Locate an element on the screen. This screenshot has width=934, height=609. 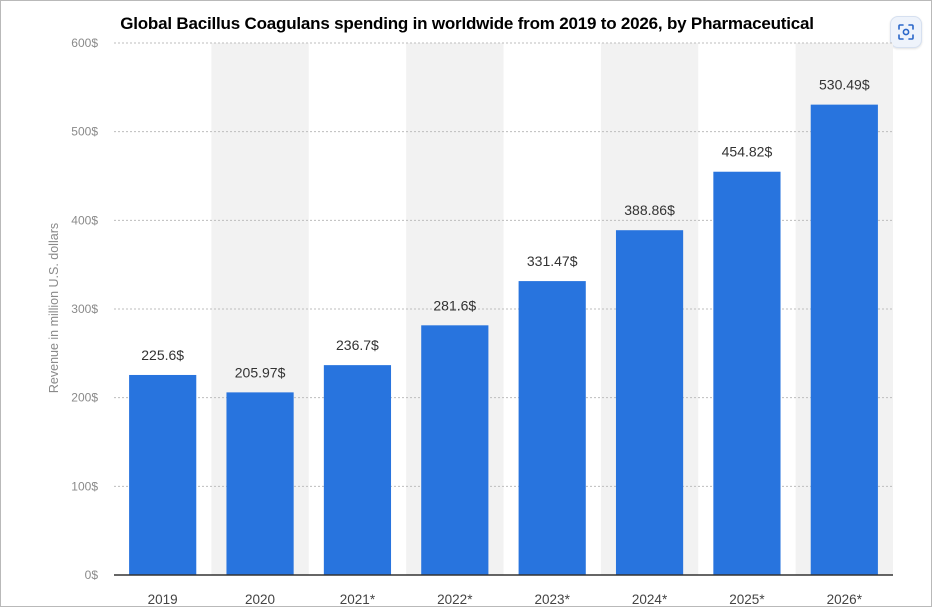
bar-value-label: 236.7$ is located at coordinates (357, 345).